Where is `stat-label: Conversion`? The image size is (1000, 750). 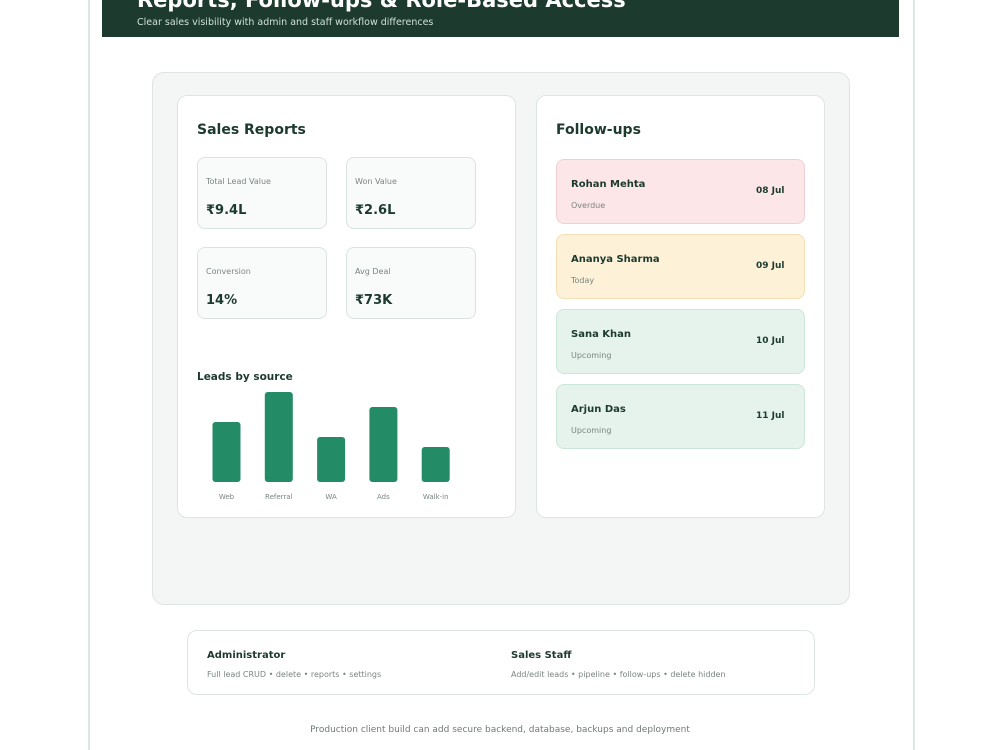
stat-label: Conversion is located at coordinates (228, 271).